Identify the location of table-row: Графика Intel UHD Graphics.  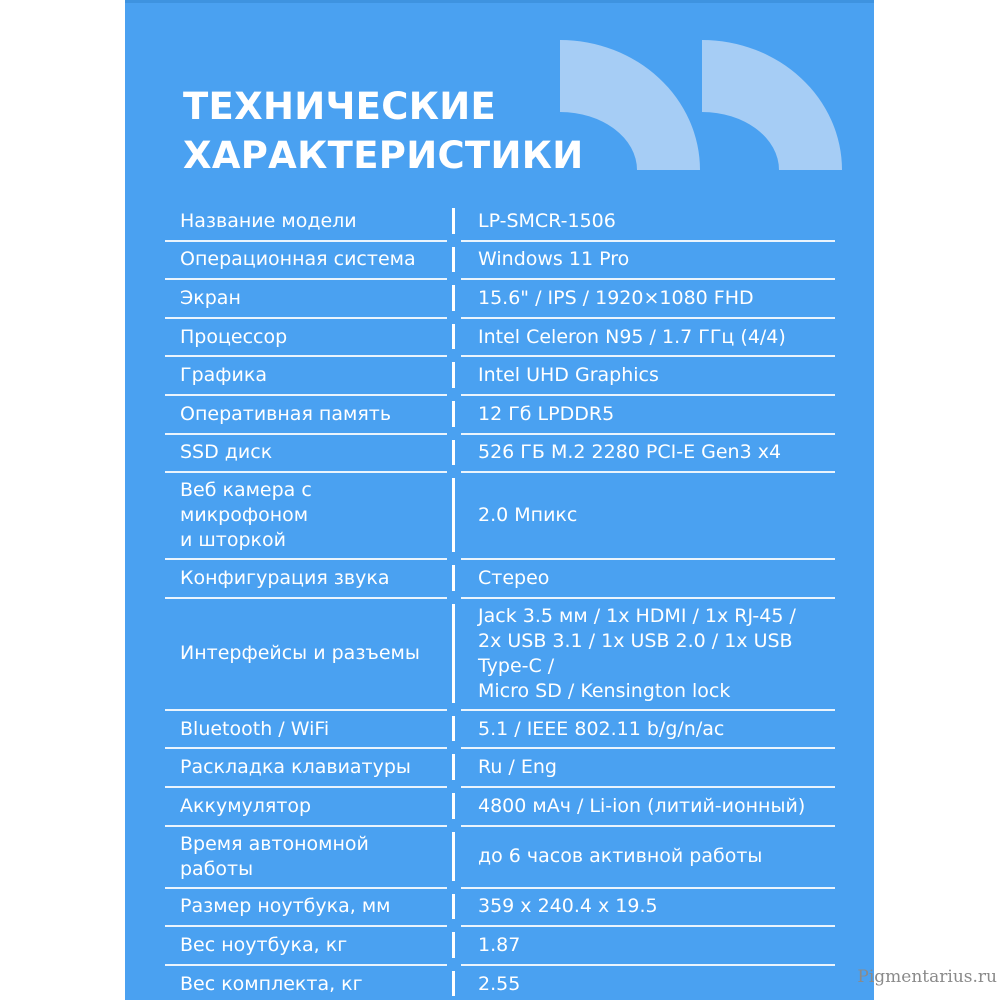
(500, 376).